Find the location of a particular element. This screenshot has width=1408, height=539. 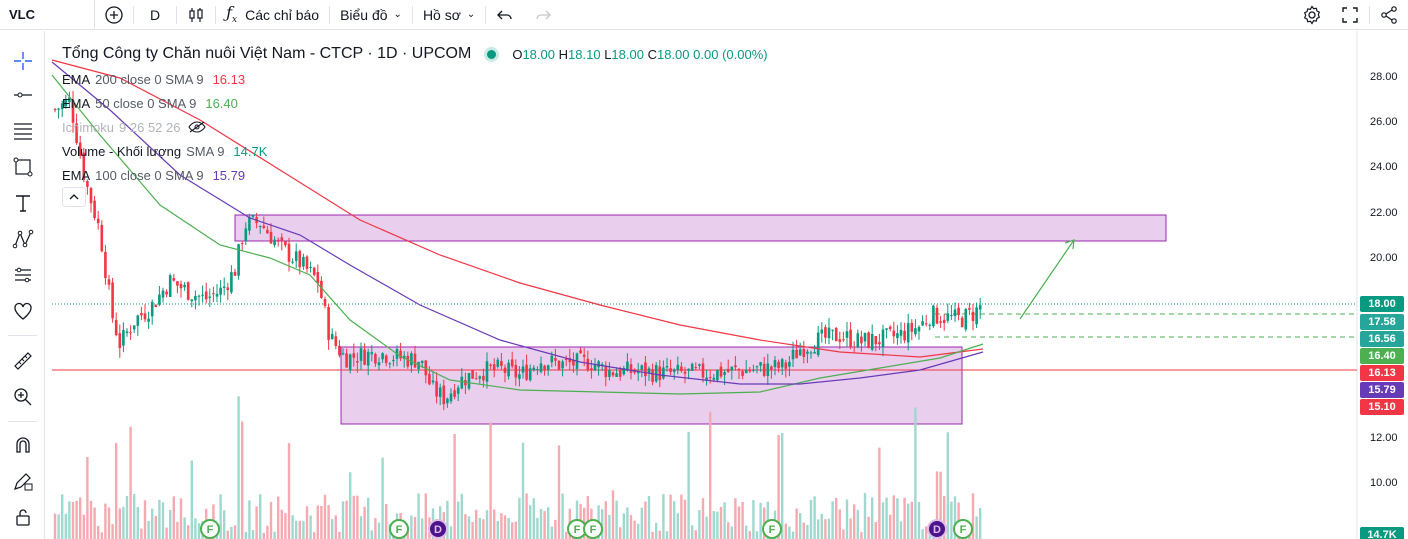

crosshair-tool is located at coordinates (22, 61).